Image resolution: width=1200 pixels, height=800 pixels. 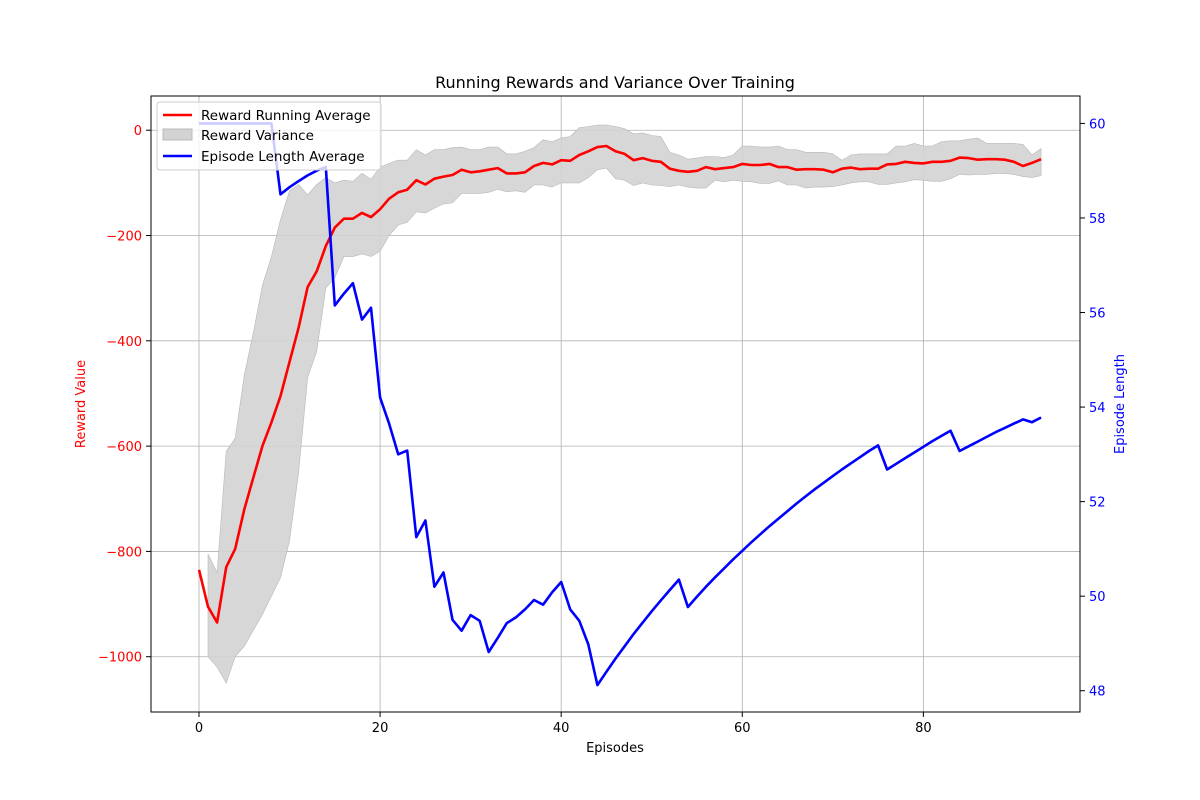 What do you see at coordinates (1097, 124) in the screenshot?
I see `right-y-tick-label: 60` at bounding box center [1097, 124].